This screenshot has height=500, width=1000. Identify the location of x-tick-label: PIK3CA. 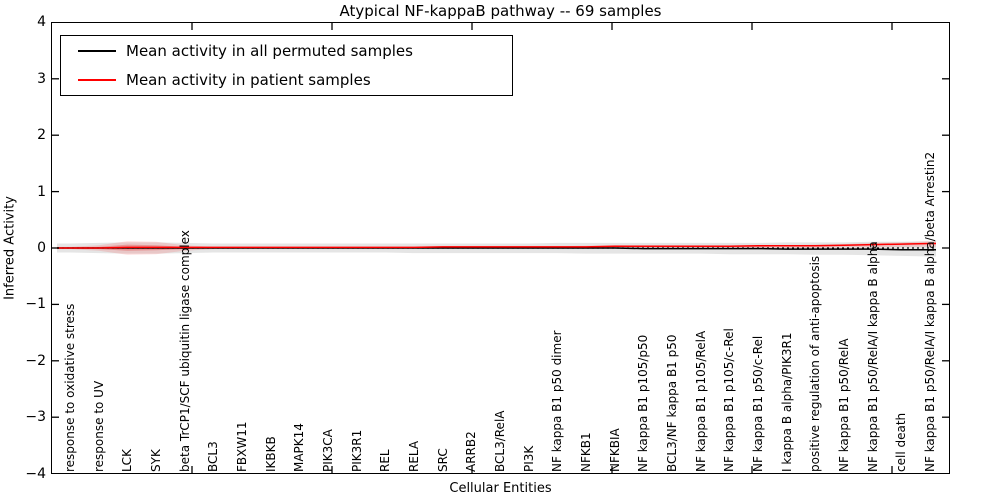
(328, 450).